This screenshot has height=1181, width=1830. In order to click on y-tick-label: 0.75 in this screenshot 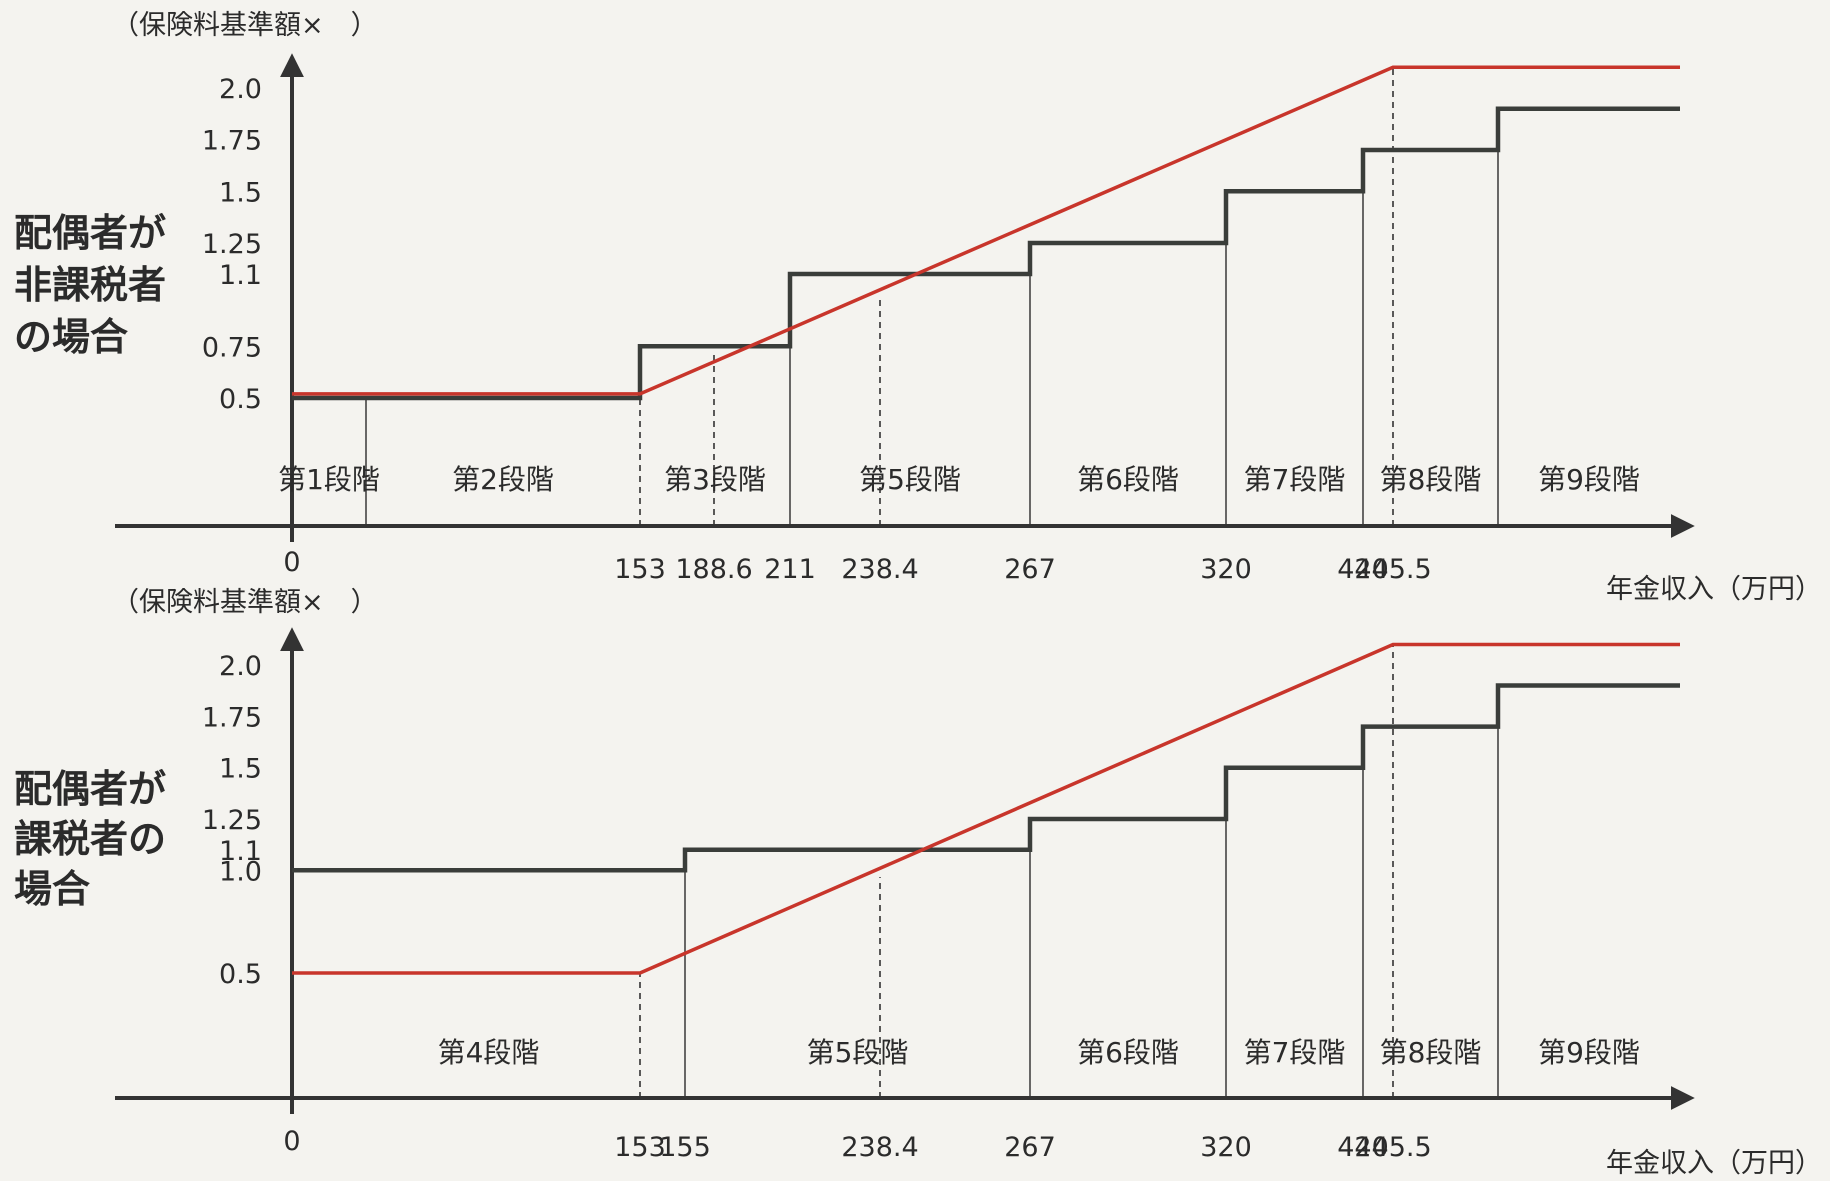, I will do `click(232, 347)`.